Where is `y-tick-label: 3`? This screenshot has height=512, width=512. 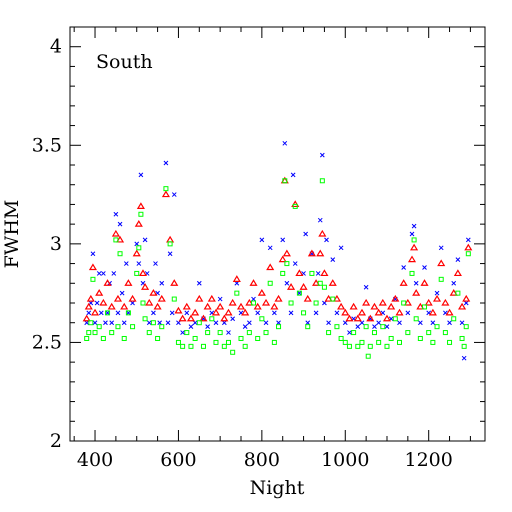 y-tick-label: 3 is located at coordinates (56, 244).